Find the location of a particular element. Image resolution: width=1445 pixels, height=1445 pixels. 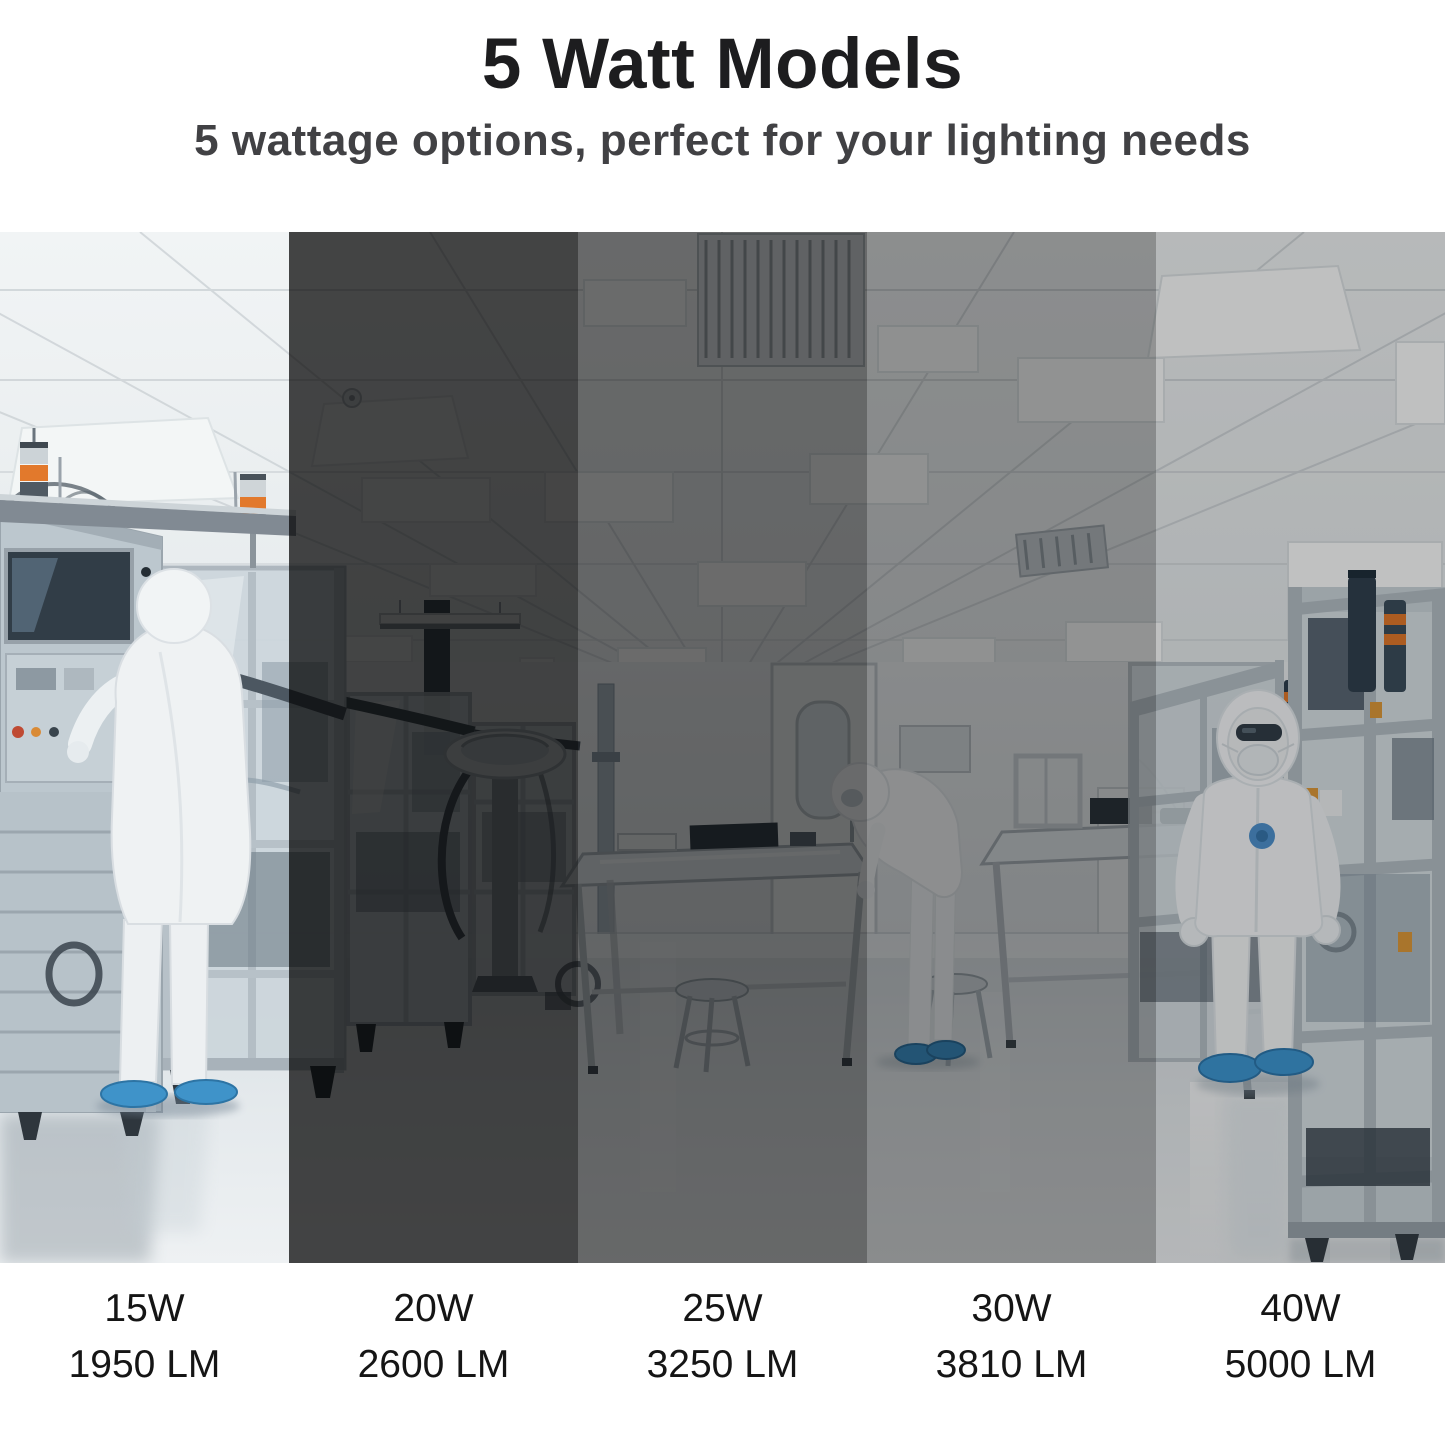

hanging-light-near is located at coordinates (148, 496).